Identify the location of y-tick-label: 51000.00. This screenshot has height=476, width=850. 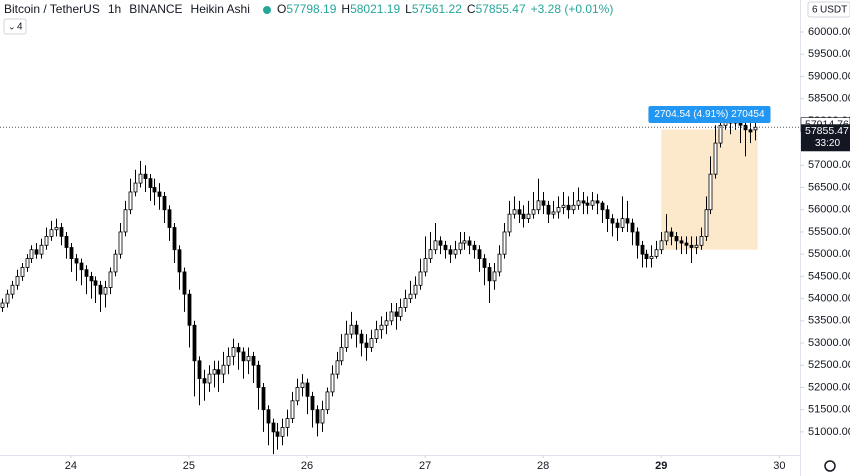
(829, 432).